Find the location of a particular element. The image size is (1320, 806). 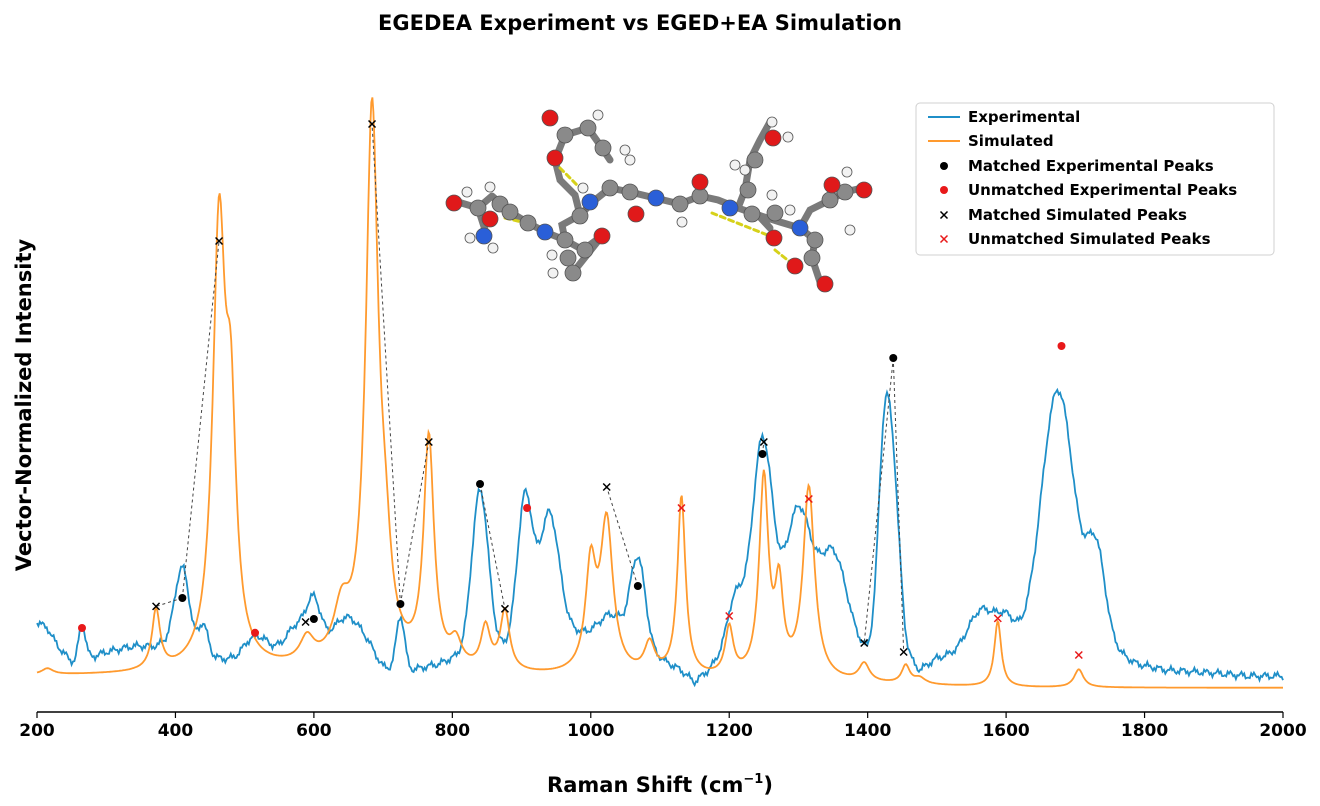

x-tick-label: 600 is located at coordinates (314, 731).